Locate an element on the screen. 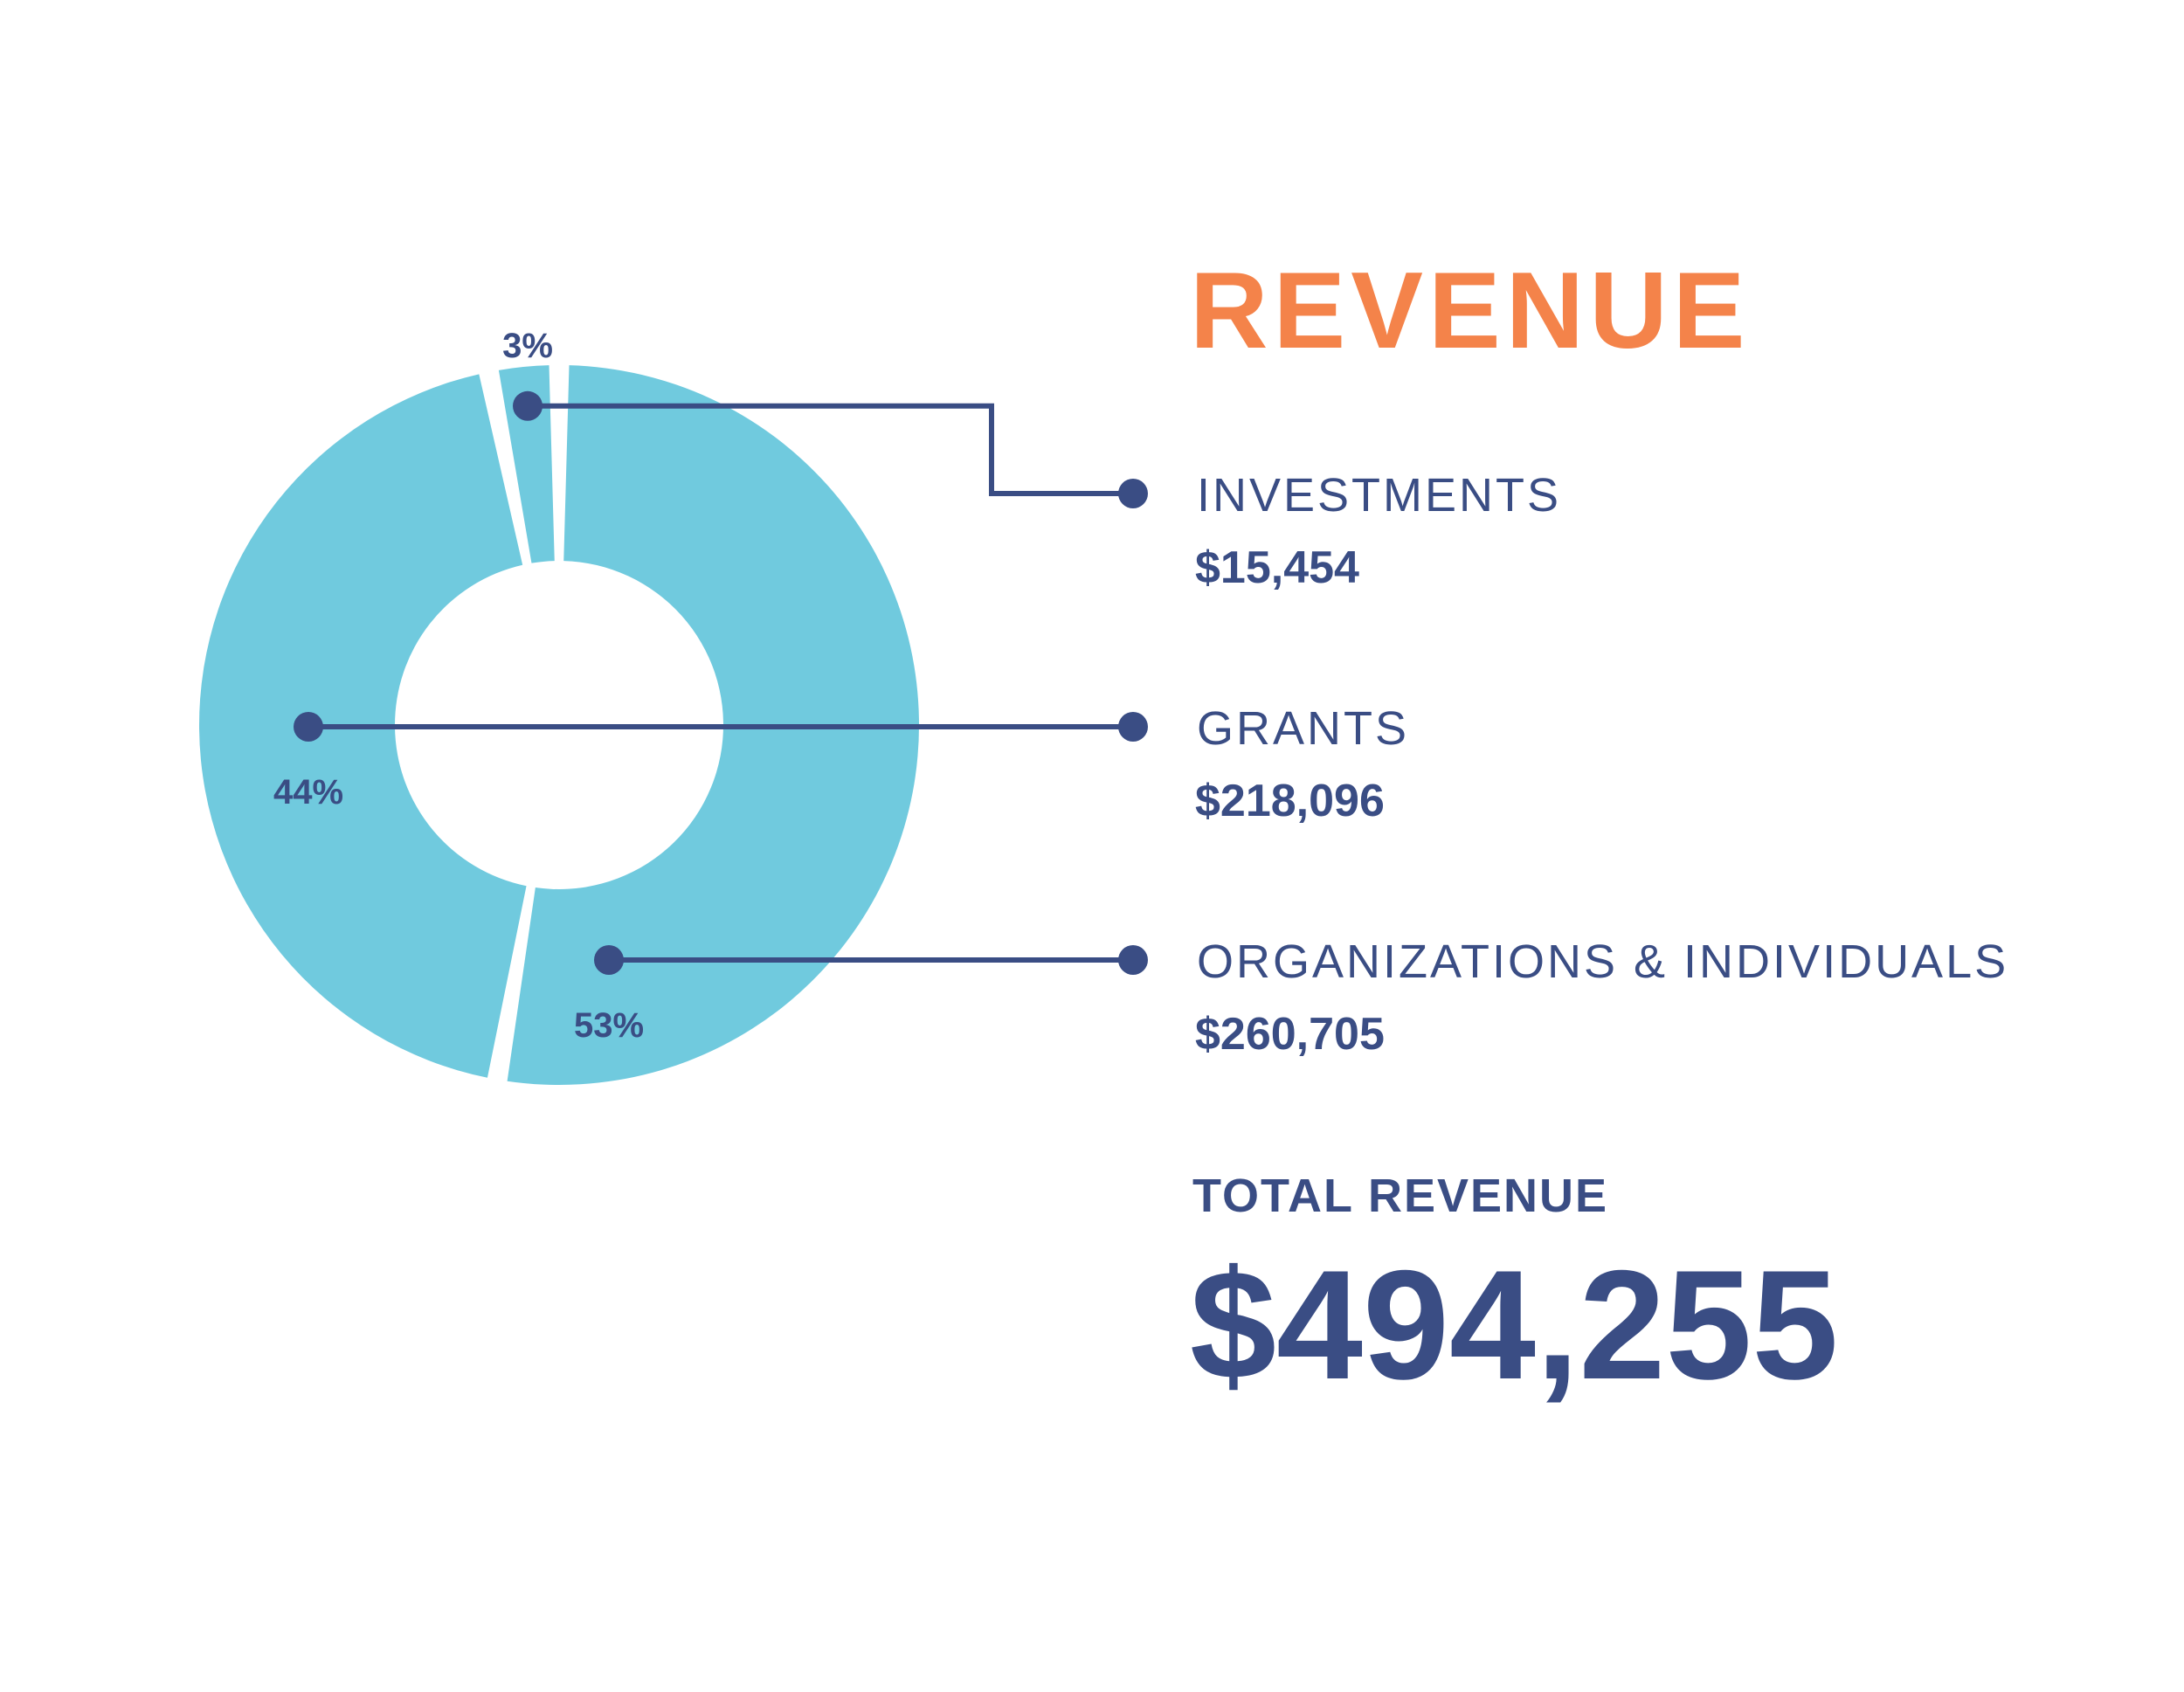 The height and width of the screenshot is (1692, 2184). legend-label-grants: GRANTS is located at coordinates (1303, 728).